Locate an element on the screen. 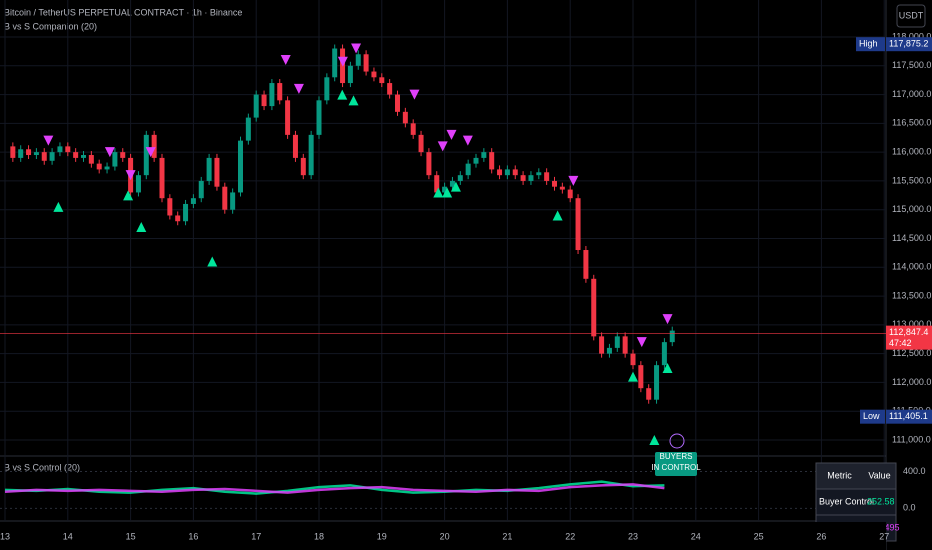  currency: USDT is located at coordinates (911, 15).